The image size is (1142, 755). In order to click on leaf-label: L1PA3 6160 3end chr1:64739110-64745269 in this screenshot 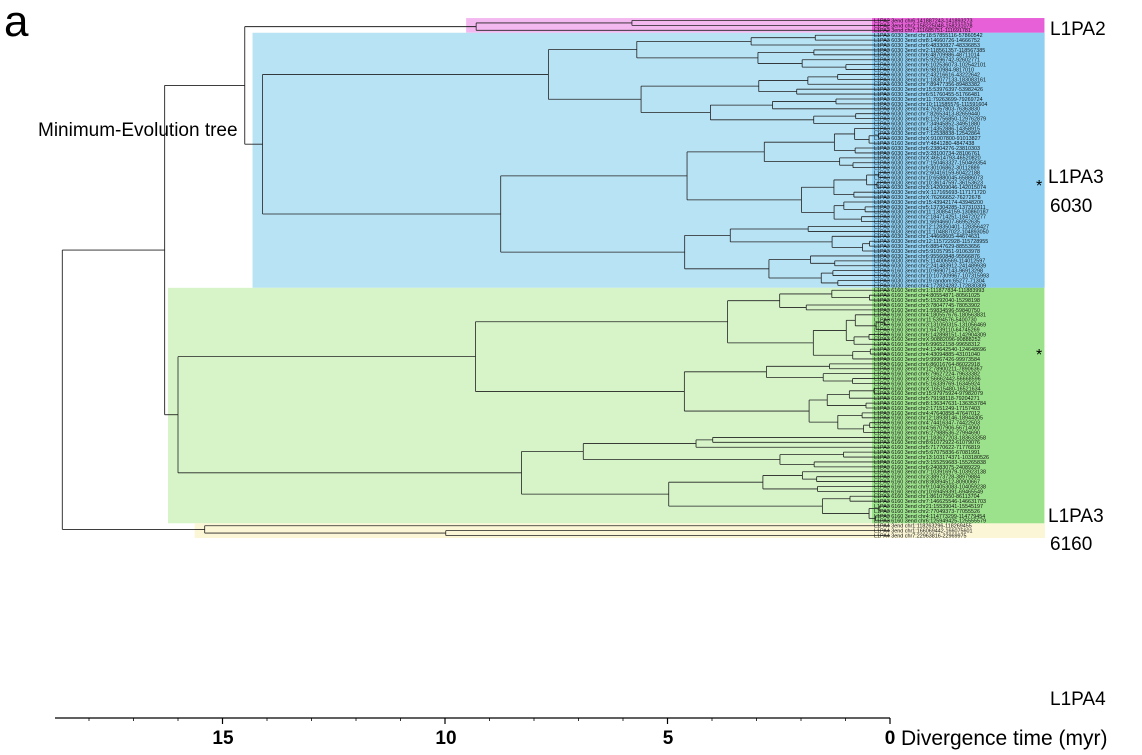, I will do `click(927, 330)`.